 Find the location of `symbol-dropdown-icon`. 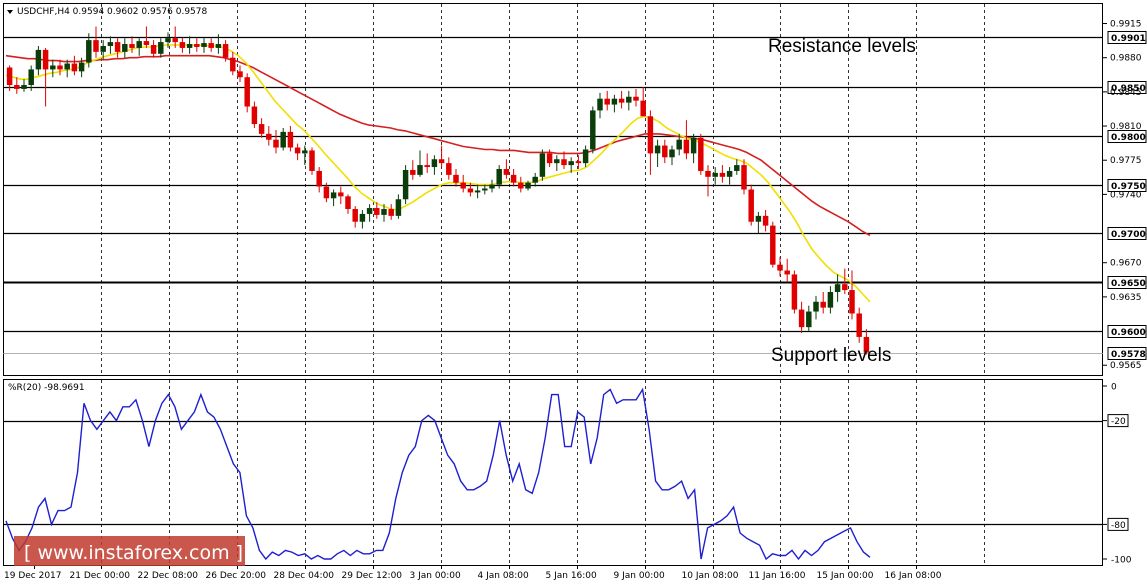

symbol-dropdown-icon is located at coordinates (10, 12).